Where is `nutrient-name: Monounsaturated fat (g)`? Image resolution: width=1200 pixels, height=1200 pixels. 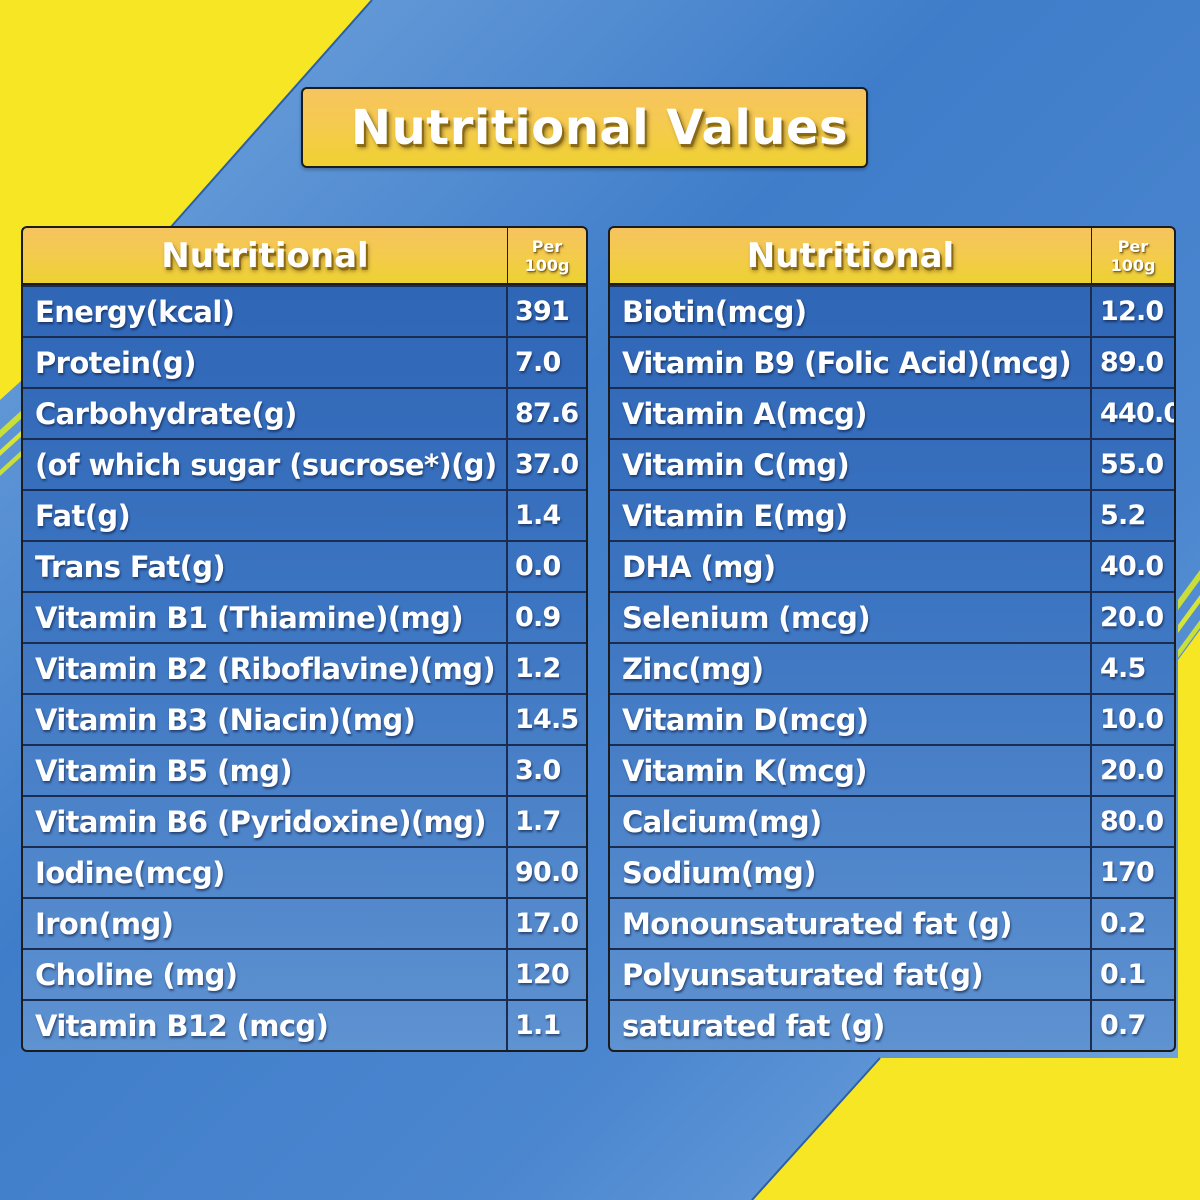 nutrient-name: Monounsaturated fat (g) is located at coordinates (851, 923).